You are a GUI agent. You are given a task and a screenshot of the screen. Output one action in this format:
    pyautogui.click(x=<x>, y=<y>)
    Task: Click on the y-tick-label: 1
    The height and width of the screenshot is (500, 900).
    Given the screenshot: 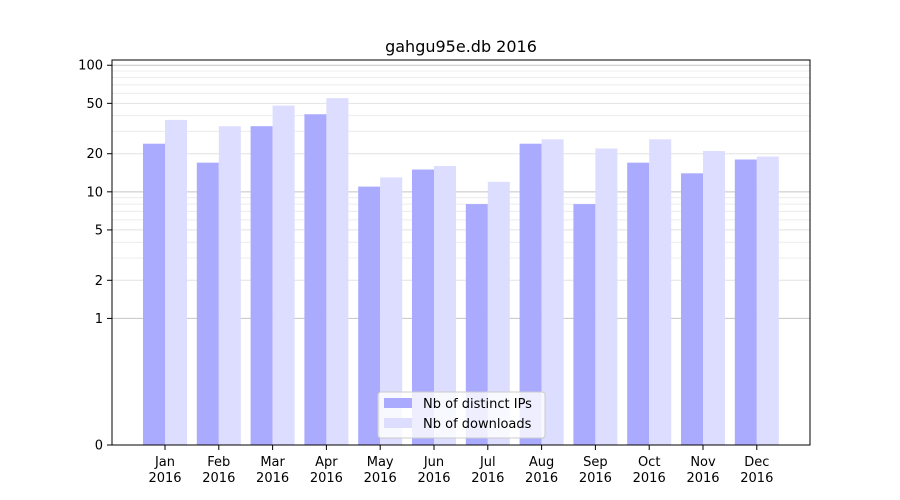 What is the action you would take?
    pyautogui.click(x=99, y=319)
    